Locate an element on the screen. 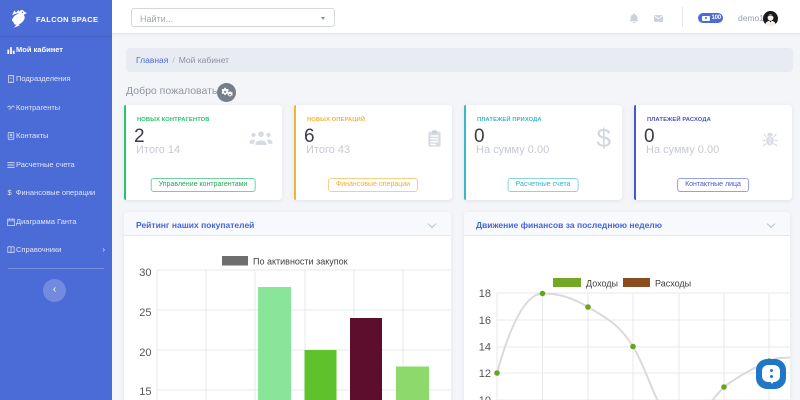 The width and height of the screenshot is (800, 400). svg-text: Доходы is located at coordinates (602, 284).